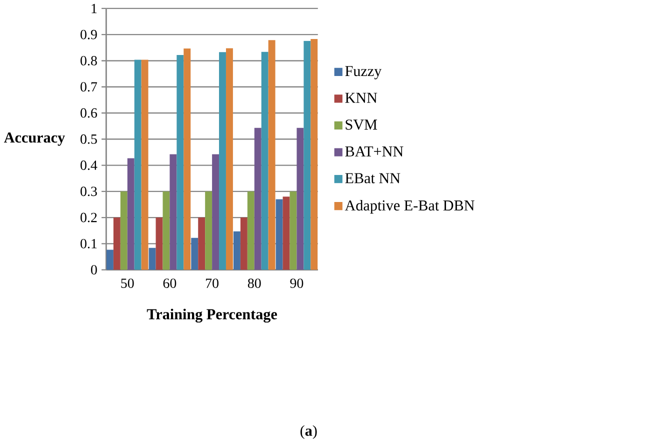  What do you see at coordinates (34, 139) in the screenshot?
I see `y-axis-title: Accuracy` at bounding box center [34, 139].